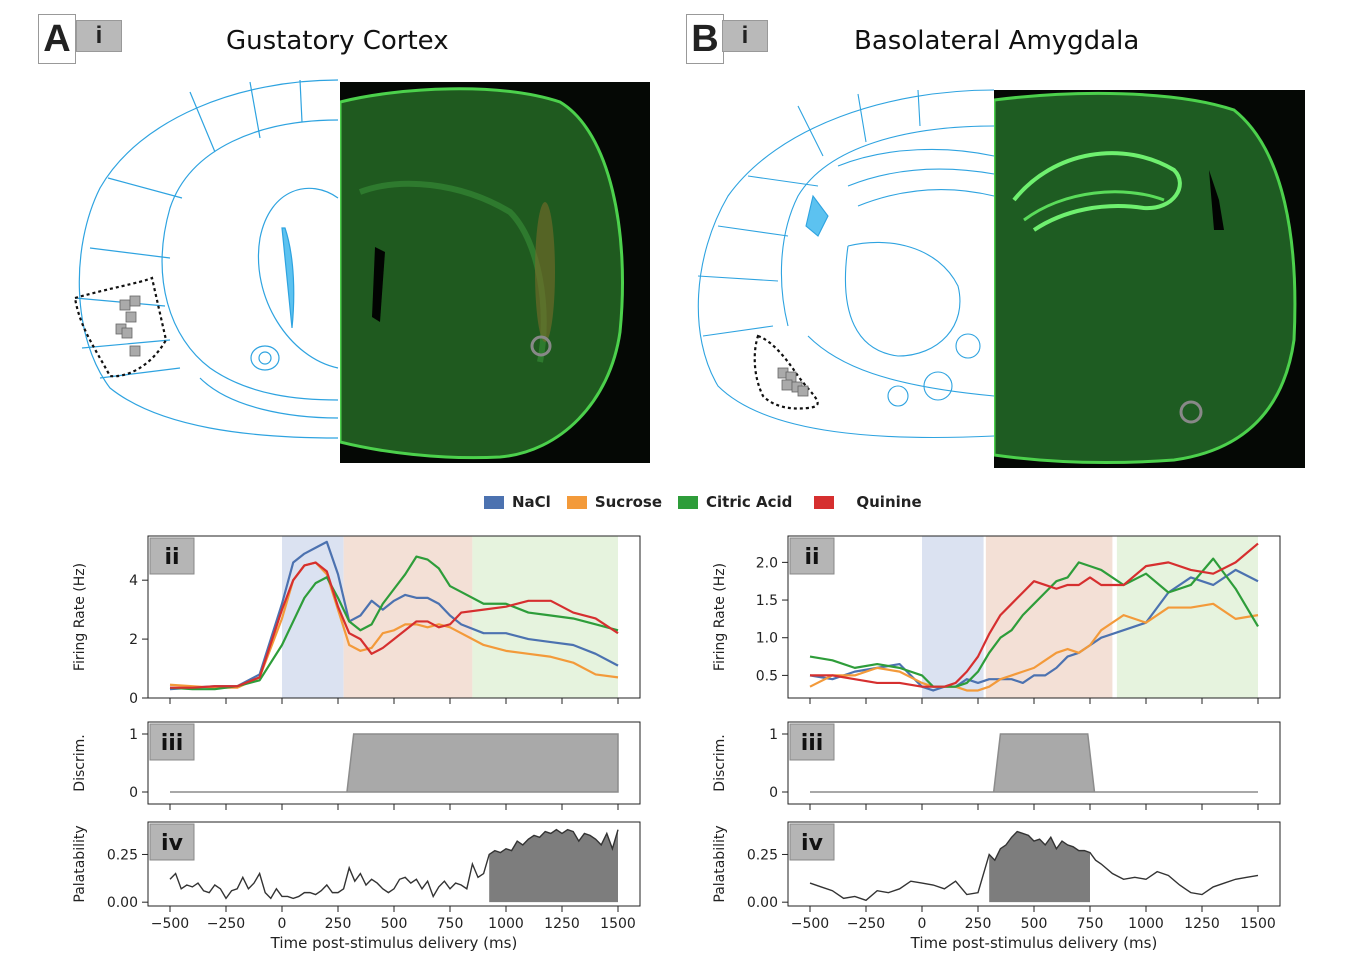  I want to click on x-tick-label: 0, so click(282, 924).